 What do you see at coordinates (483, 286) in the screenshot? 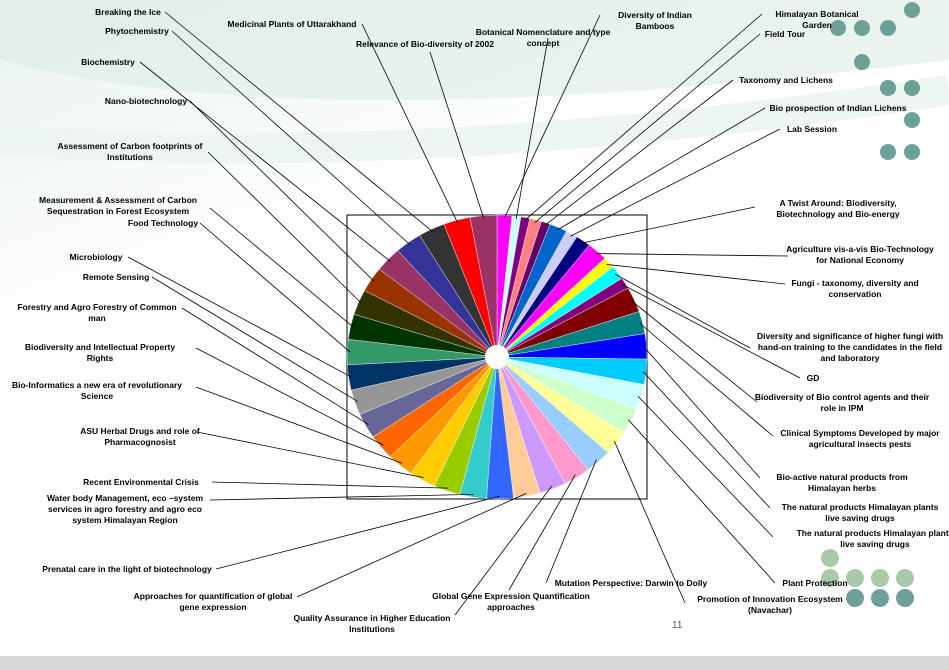
I see `pie-slice` at bounding box center [483, 286].